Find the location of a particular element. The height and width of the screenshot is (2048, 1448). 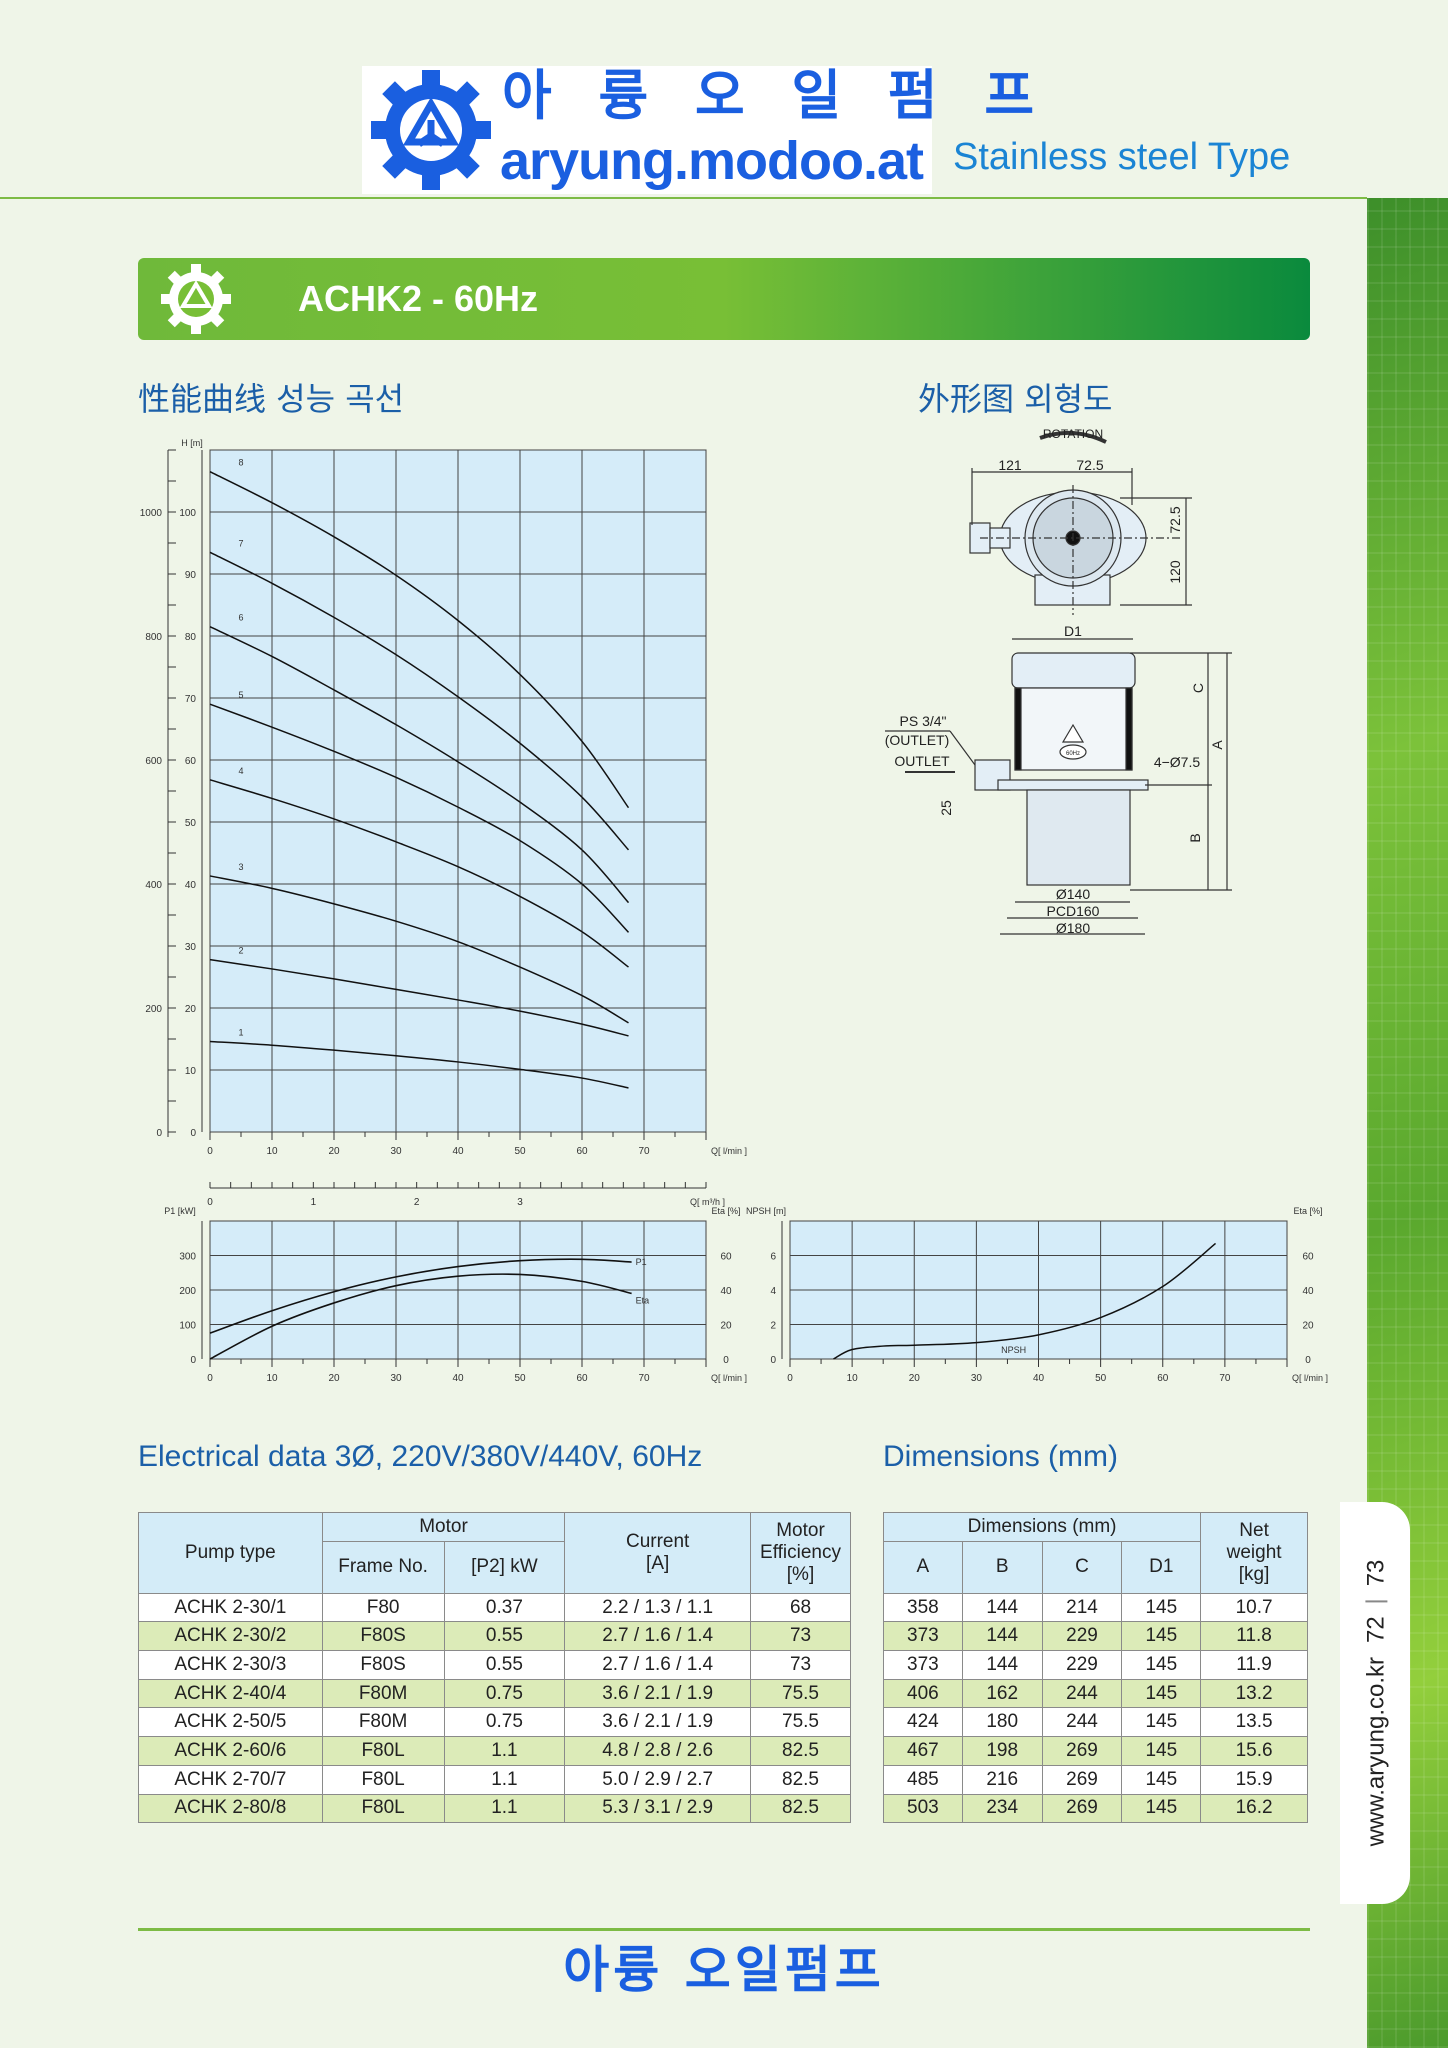

header-p2: [P2] kW is located at coordinates (504, 1567).